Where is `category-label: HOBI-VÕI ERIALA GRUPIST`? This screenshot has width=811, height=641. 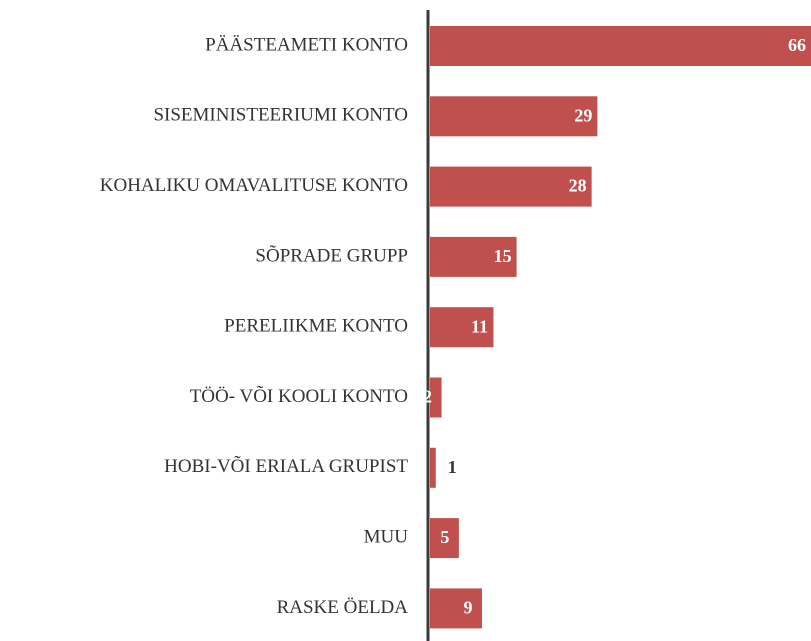 category-label: HOBI-VÕI ERIALA GRUPIST is located at coordinates (286, 466).